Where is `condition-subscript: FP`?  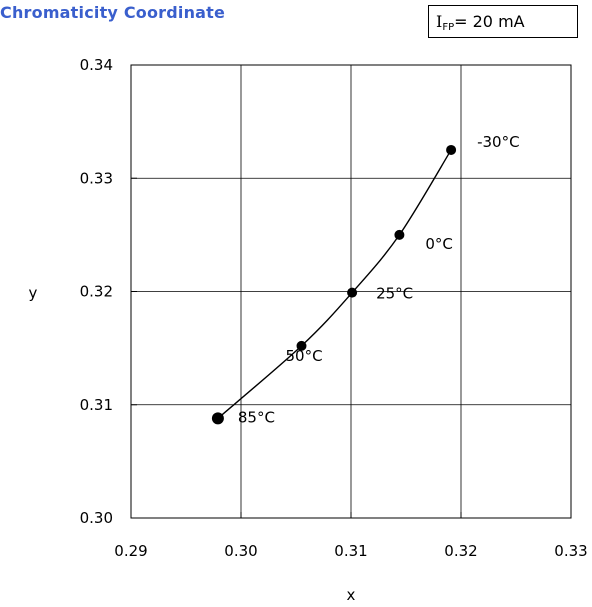
condition-subscript: FP is located at coordinates (448, 27).